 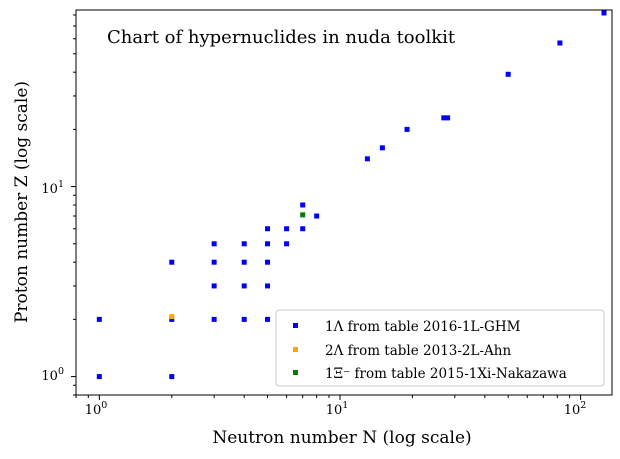 What do you see at coordinates (423, 327) in the screenshot?
I see `legend-label-1lambda: 1Λ from table 2016-1L-GHM` at bounding box center [423, 327].